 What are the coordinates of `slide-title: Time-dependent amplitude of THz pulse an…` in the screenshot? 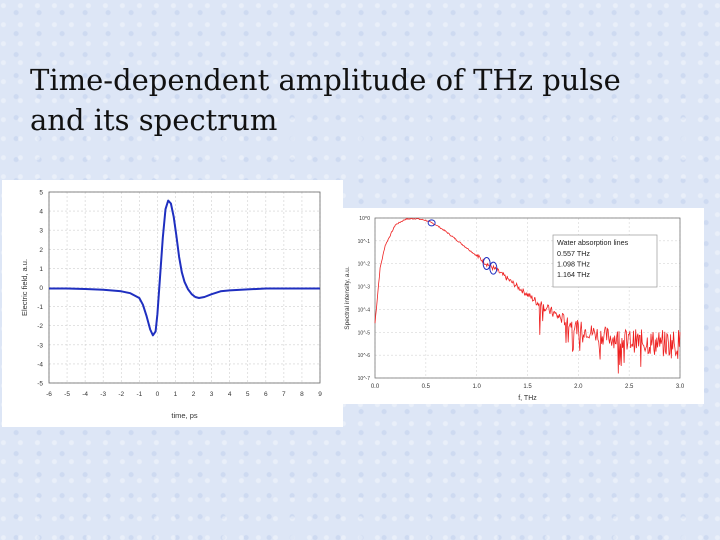 It's located at (360, 100).